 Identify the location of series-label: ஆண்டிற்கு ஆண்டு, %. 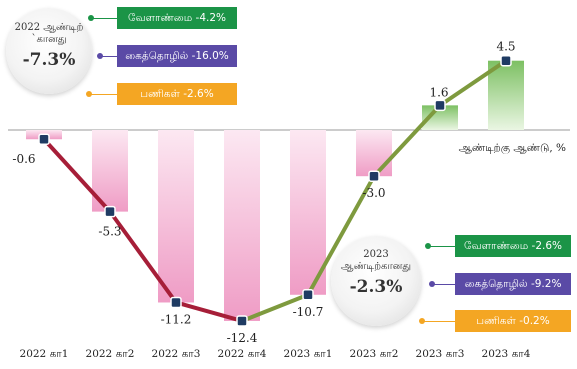
(512, 149).